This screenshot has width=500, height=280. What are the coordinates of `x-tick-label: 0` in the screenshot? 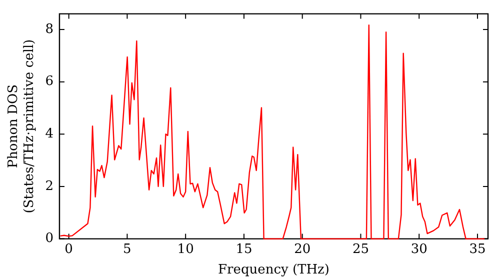 It's located at (68, 249).